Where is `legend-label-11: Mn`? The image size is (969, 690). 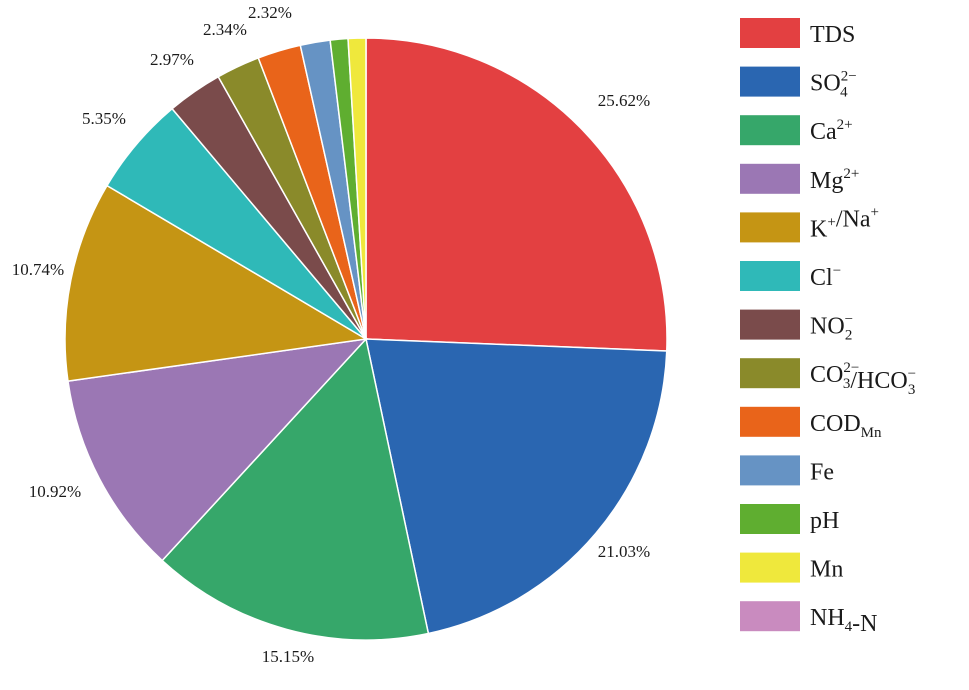 legend-label-11: Mn is located at coordinates (826, 570).